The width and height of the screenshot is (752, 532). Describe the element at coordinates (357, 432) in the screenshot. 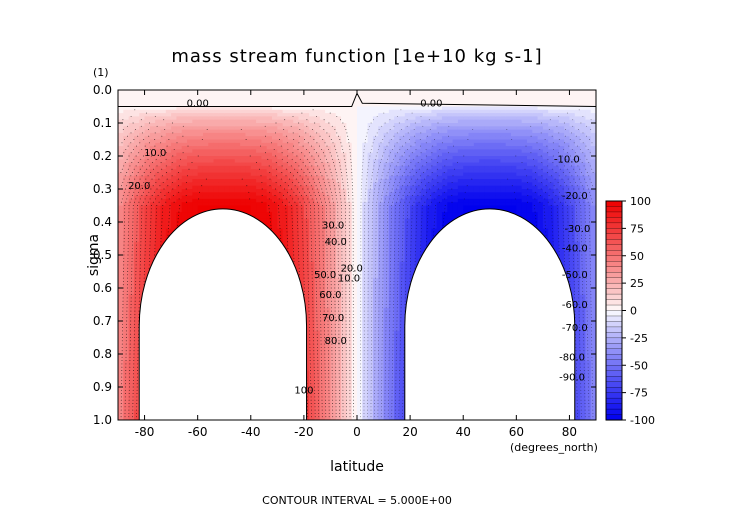

I see `x-tick-label: 0` at that location.